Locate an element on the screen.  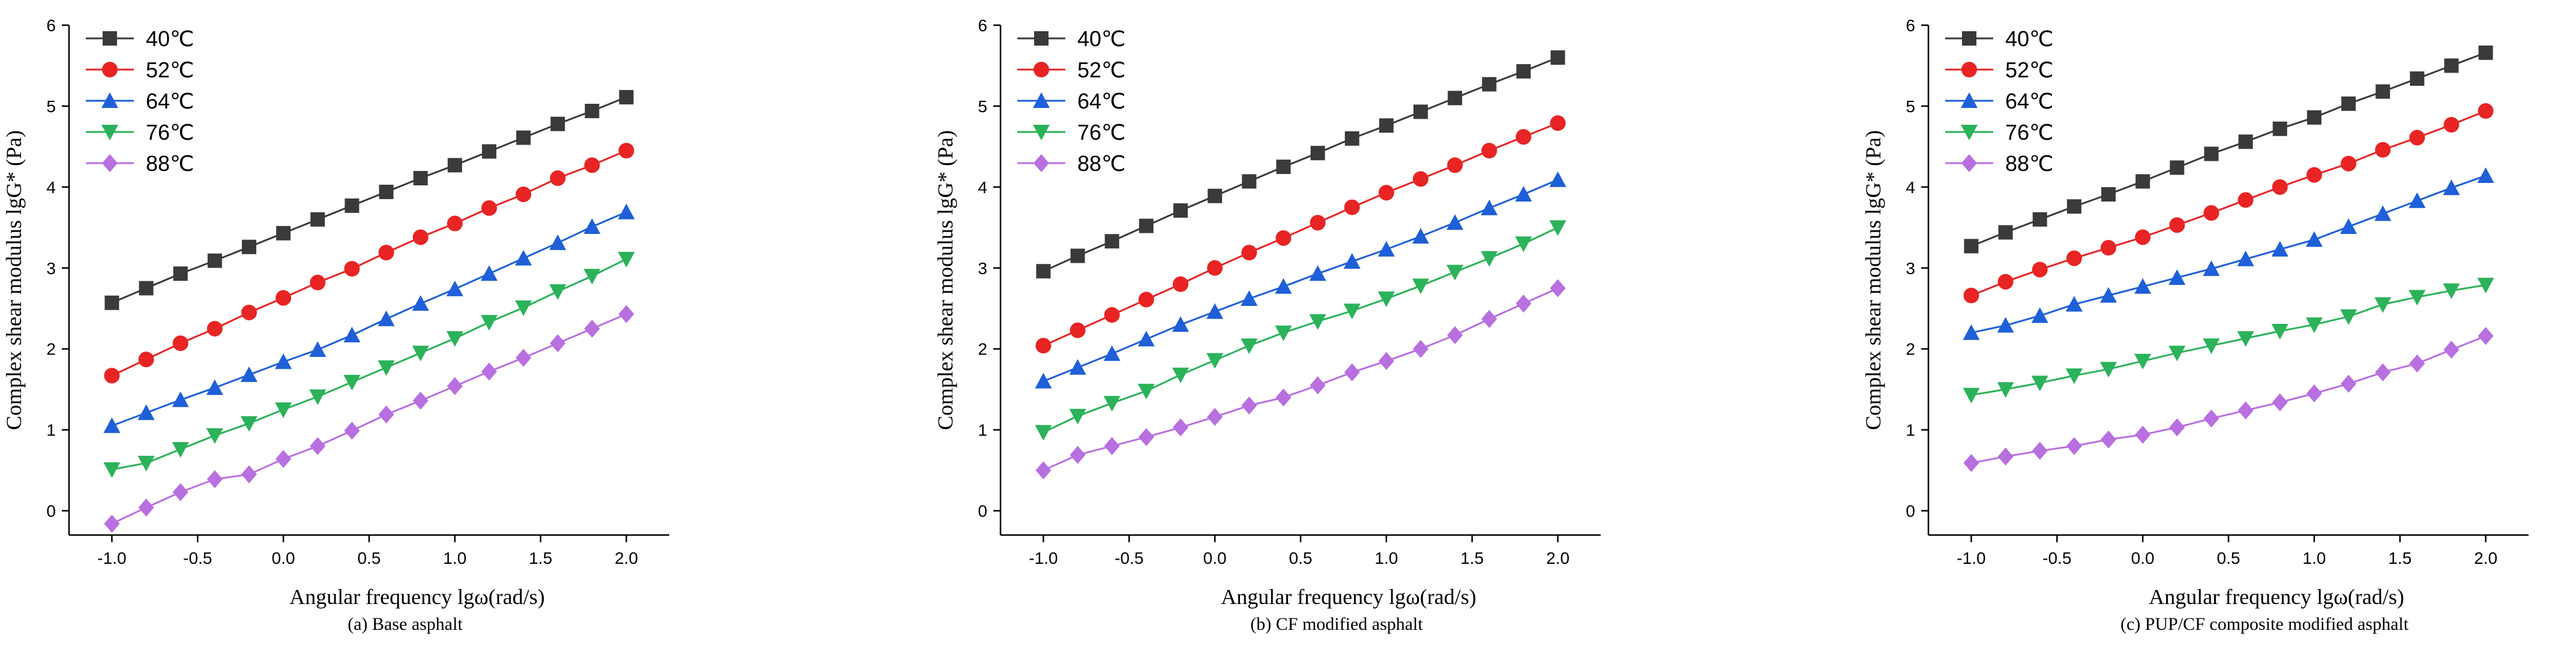
series-64℃ is located at coordinates (369, 318).